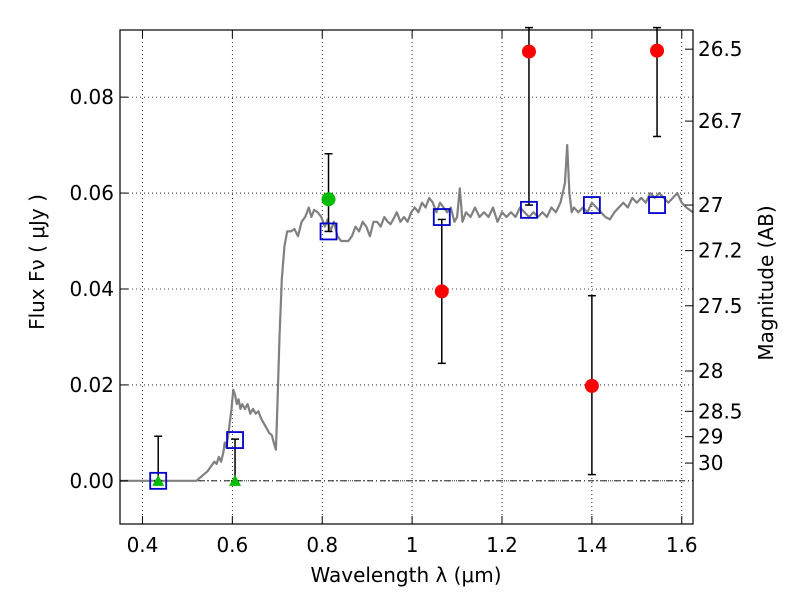 This screenshot has width=800, height=600. Describe the element at coordinates (143, 545) in the screenshot. I see `x-tick-label: 0.4` at that location.